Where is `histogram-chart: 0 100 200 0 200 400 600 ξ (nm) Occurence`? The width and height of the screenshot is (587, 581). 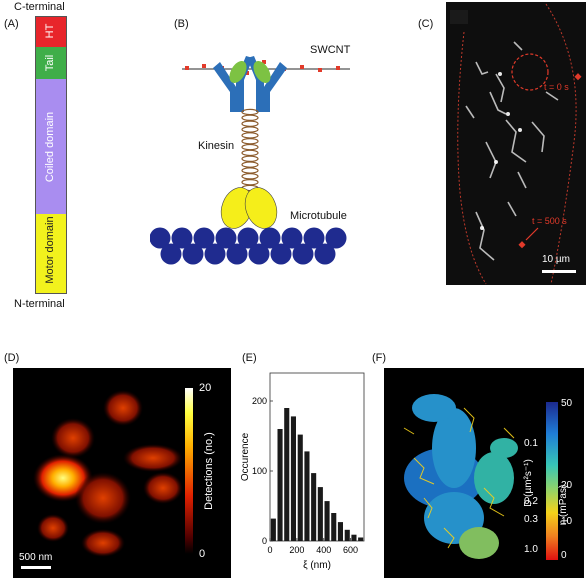 histogram-chart: 0 100 200 0 200 400 600 ξ (nm) Occurence is located at coordinates (302, 471).